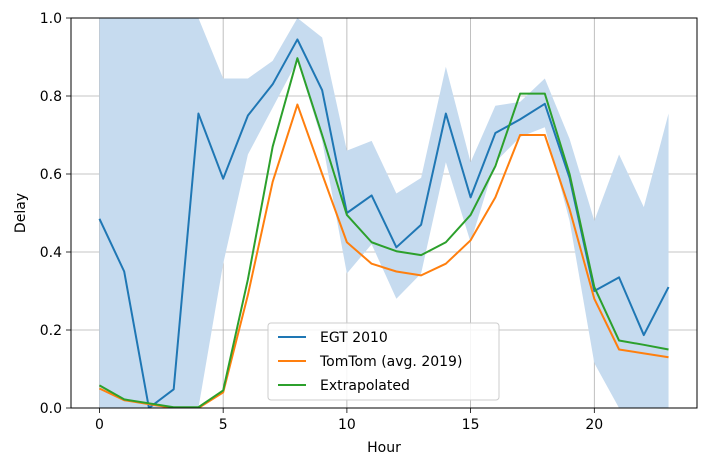 This screenshot has height=468, width=707. Describe the element at coordinates (51, 19) in the screenshot. I see `y-tick-label: 1.0` at that location.